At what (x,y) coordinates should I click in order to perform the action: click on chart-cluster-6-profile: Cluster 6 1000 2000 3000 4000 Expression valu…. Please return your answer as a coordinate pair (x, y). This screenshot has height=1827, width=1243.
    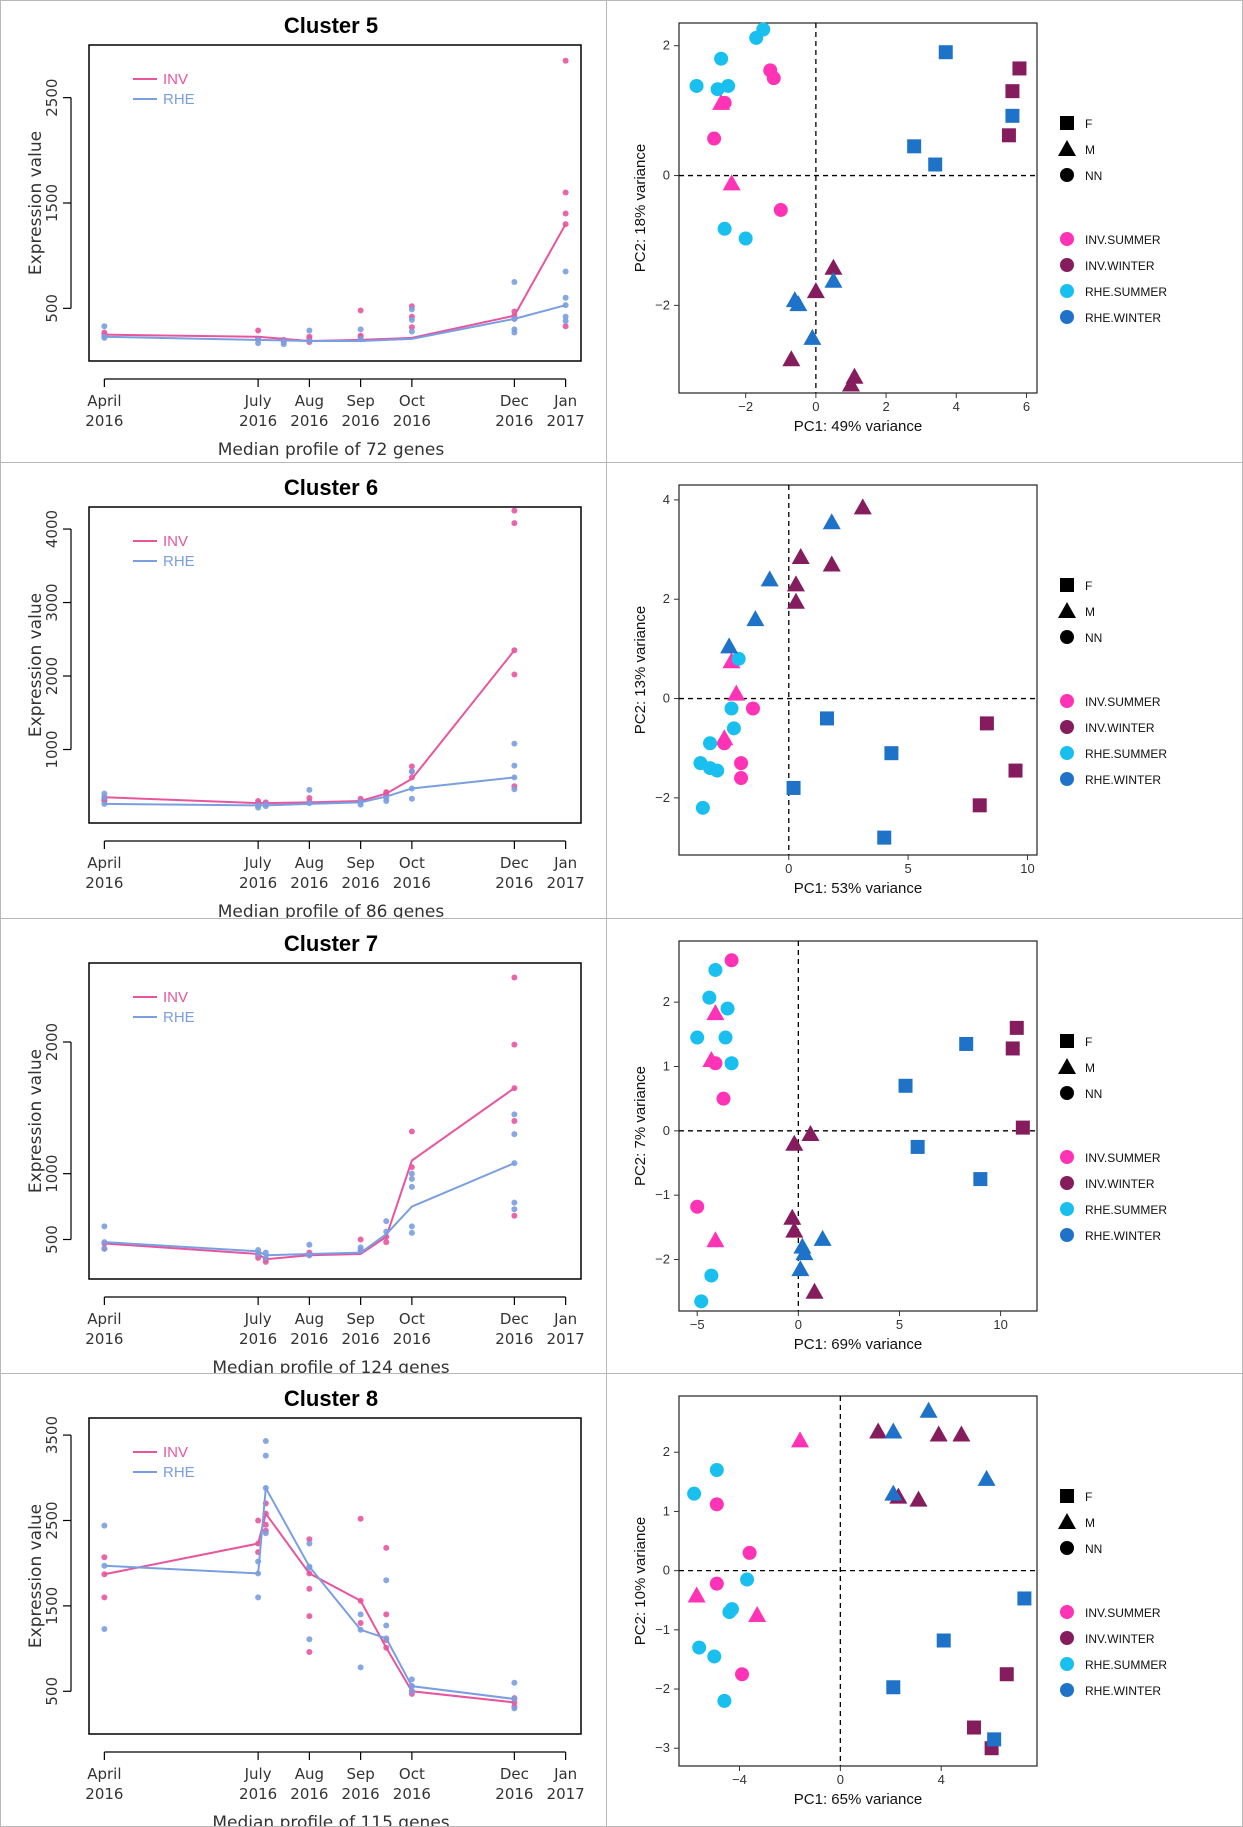
    Looking at the image, I should click on (305, 696).